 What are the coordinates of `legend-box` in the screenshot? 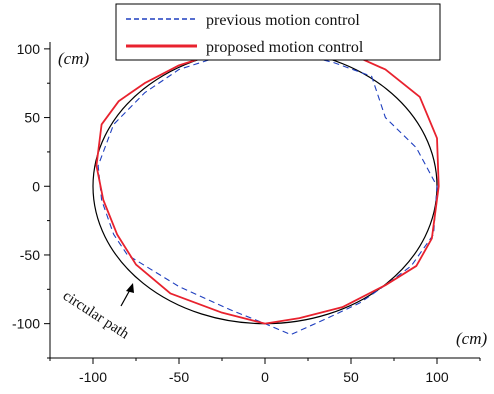 It's located at (278, 32).